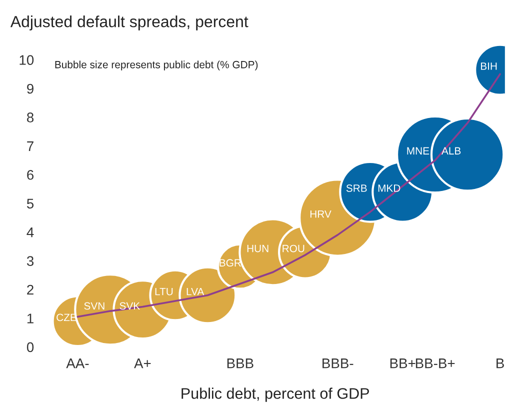 This screenshot has width=520, height=418. What do you see at coordinates (156, 65) in the screenshot?
I see `annotation: Bubble size represents public debt (% GDP)` at bounding box center [156, 65].